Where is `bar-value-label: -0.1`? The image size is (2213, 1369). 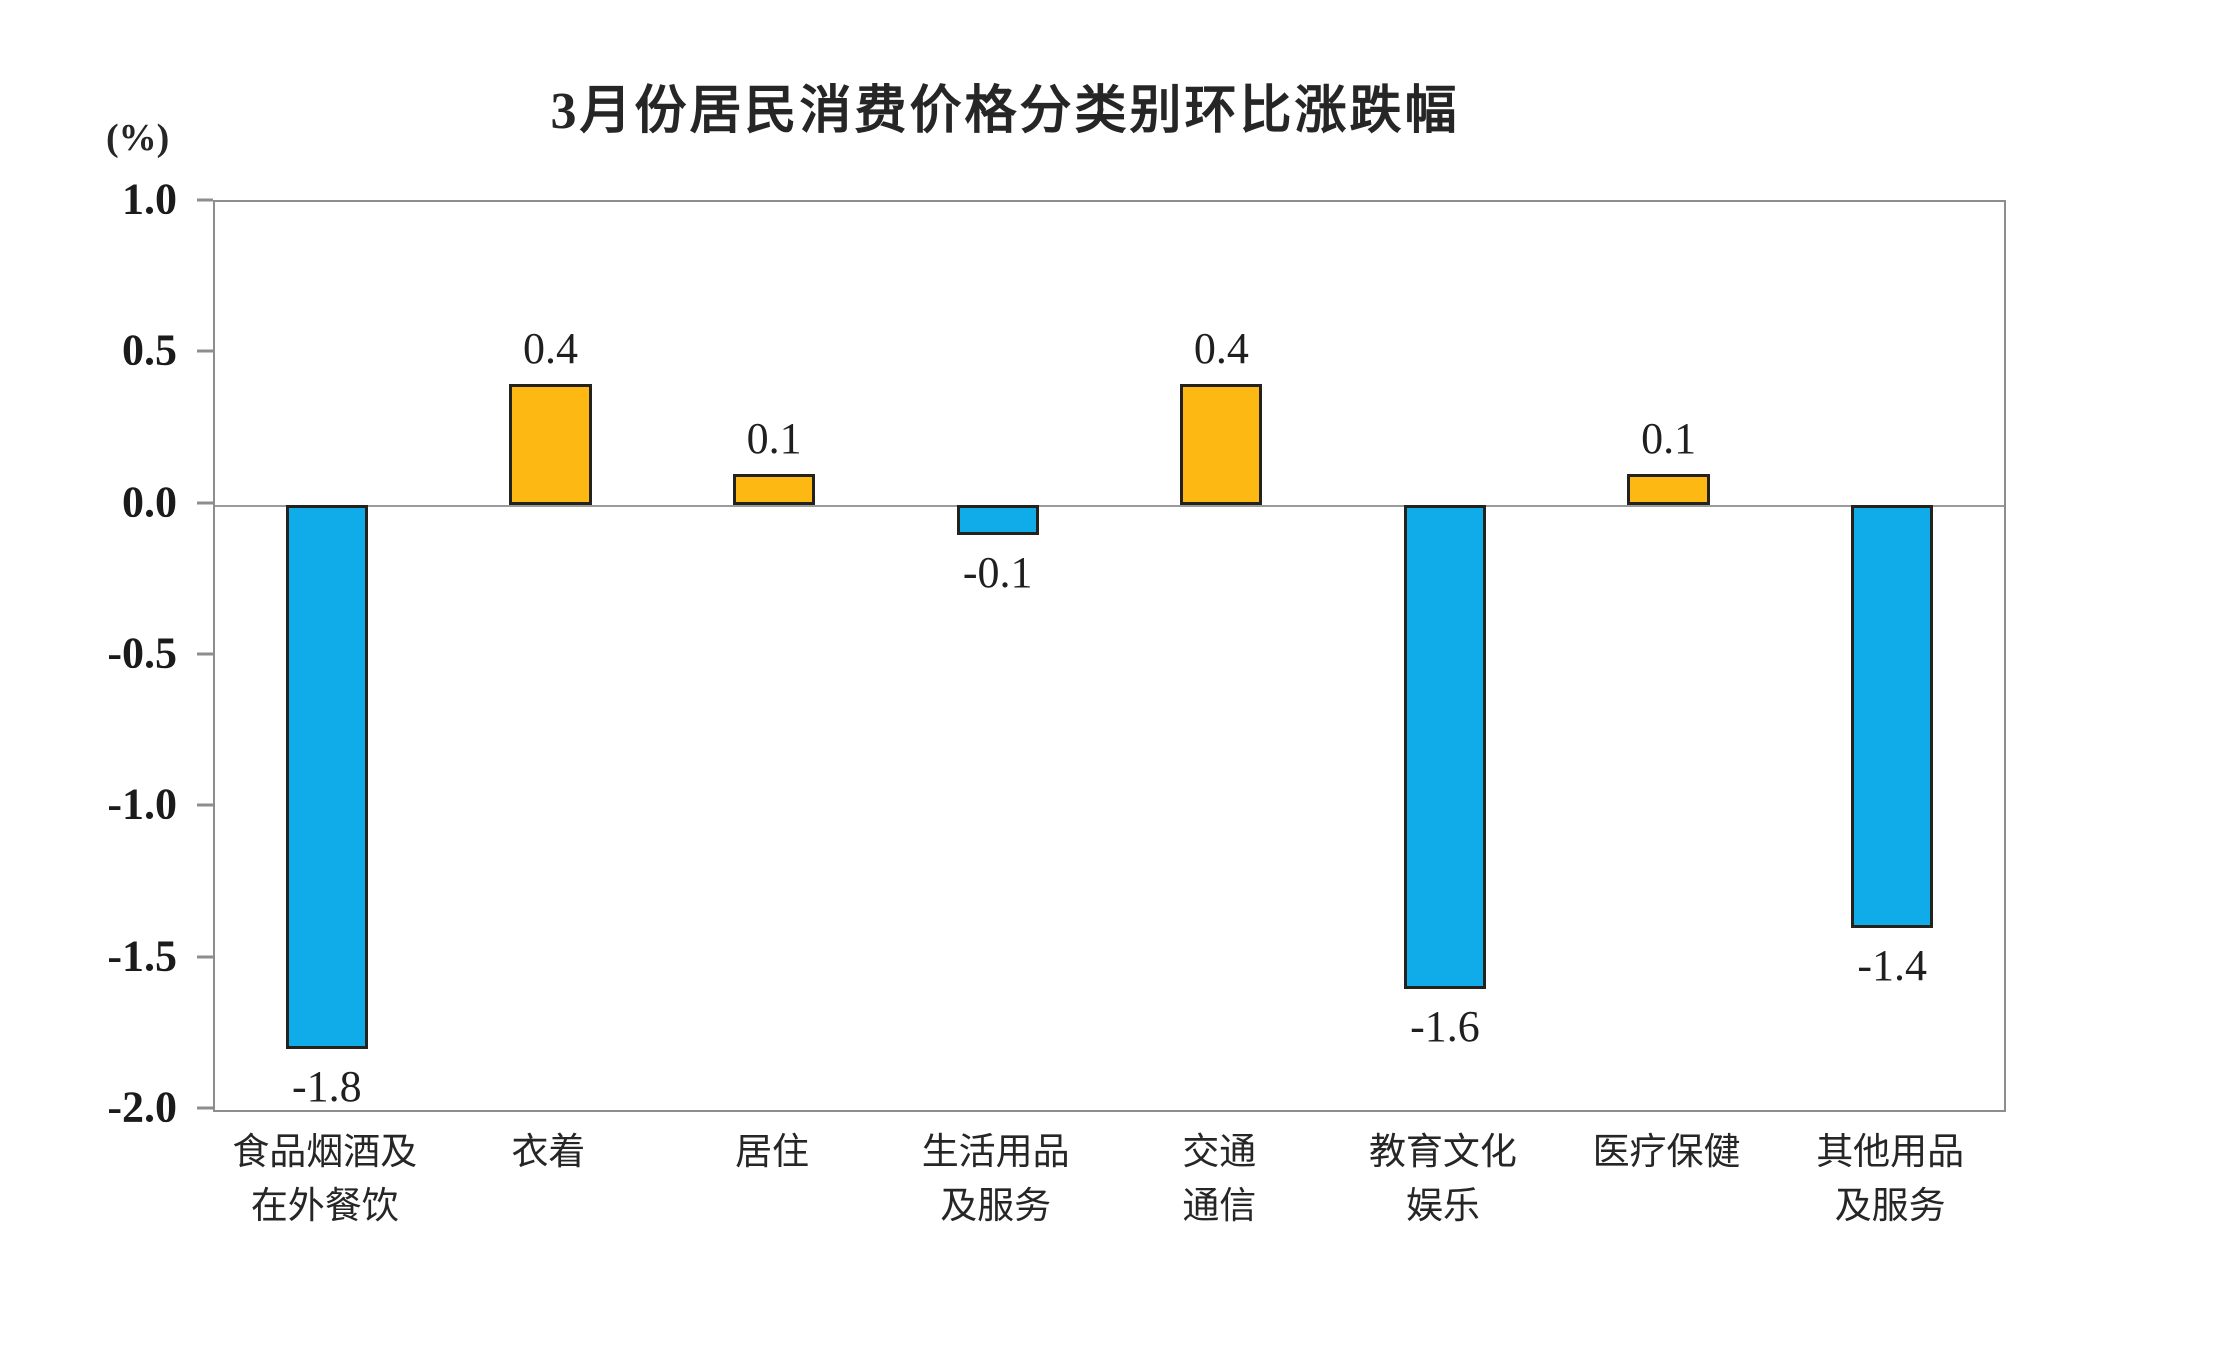 bar-value-label: -0.1 is located at coordinates (997, 572).